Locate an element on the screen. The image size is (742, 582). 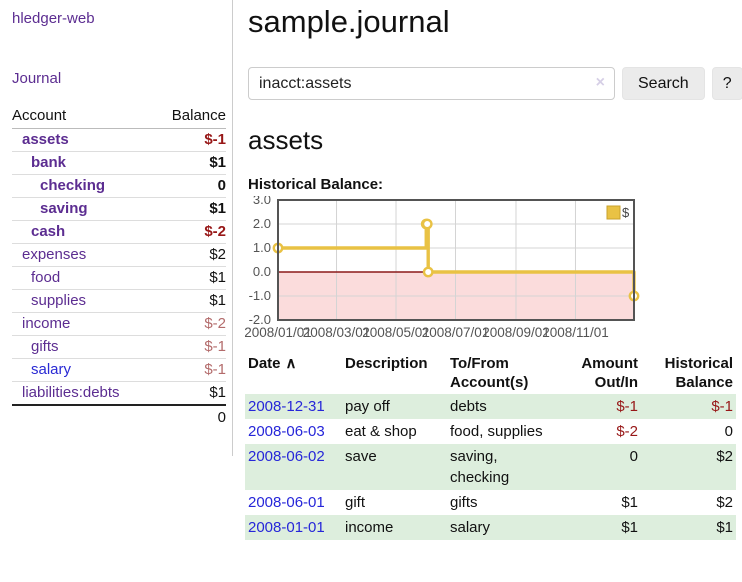
page-title: sample.journal is located at coordinates (349, 21).